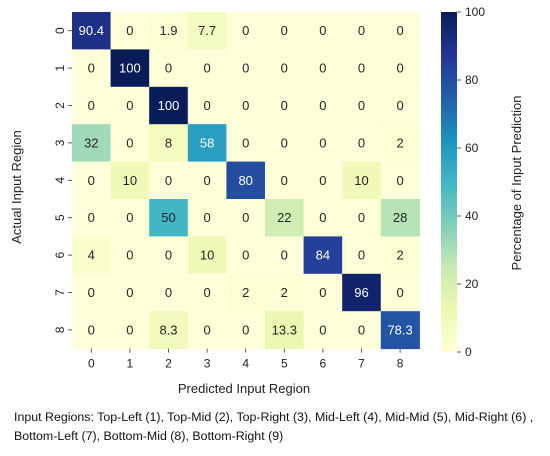  What do you see at coordinates (168, 329) in the screenshot?
I see `cell-value-label: 8.3` at bounding box center [168, 329].